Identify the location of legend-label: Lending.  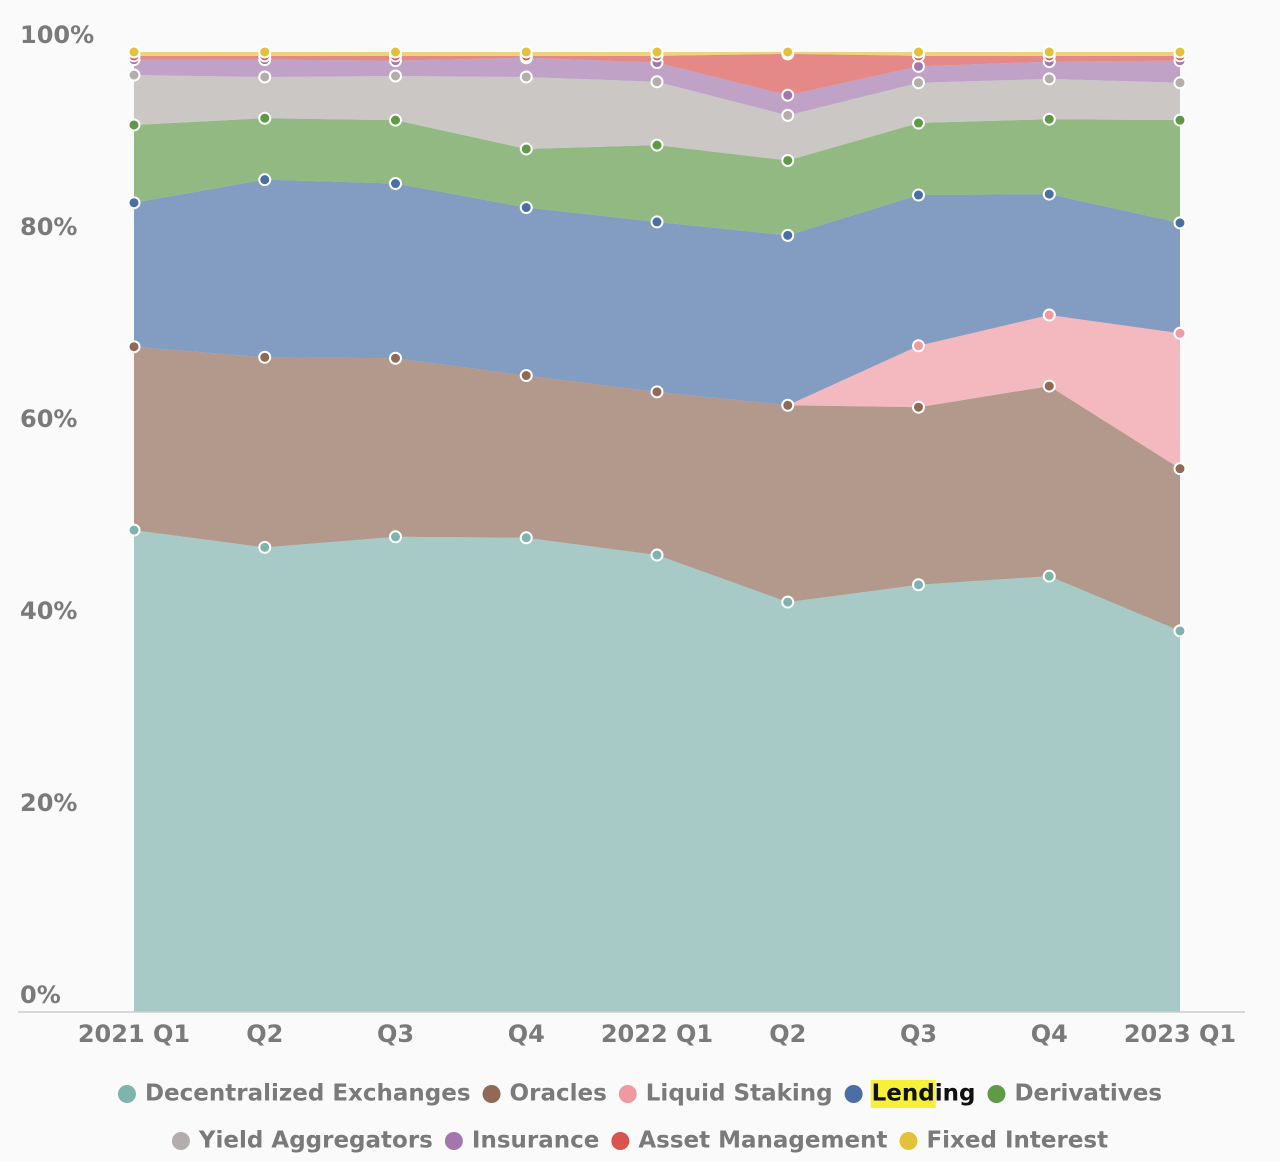
(924, 1094).